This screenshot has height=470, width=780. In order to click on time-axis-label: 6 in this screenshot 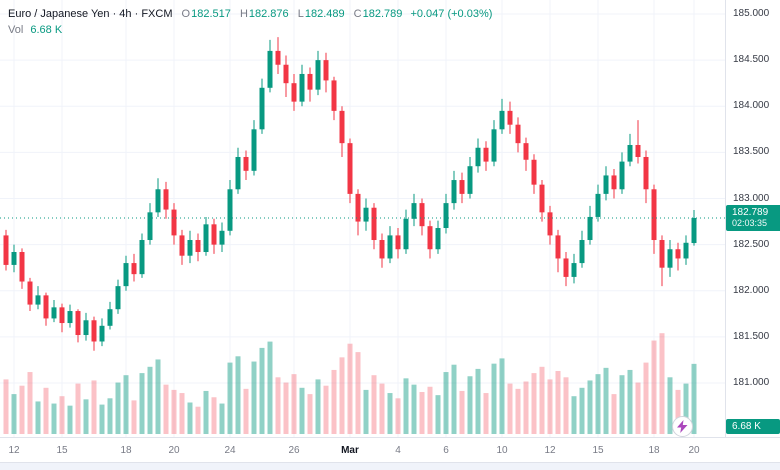, I will do `click(446, 450)`.